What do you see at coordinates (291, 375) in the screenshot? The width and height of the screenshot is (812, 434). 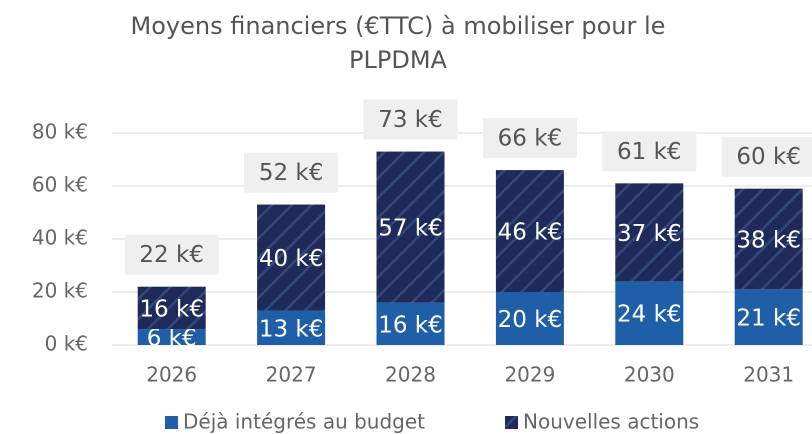 I see `x-tick-label: 2027` at bounding box center [291, 375].